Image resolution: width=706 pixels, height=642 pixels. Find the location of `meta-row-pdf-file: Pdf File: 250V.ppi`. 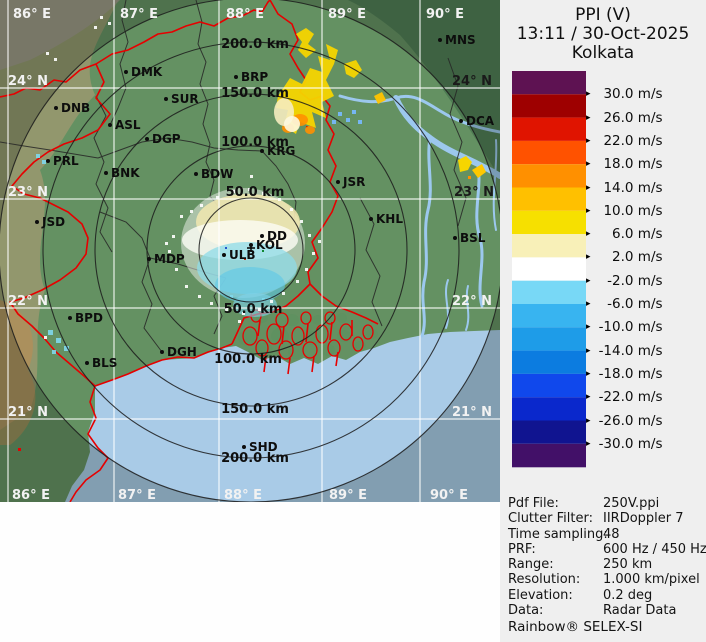

meta-row-pdf-file: Pdf File: 250V.ppi is located at coordinates (606, 503).